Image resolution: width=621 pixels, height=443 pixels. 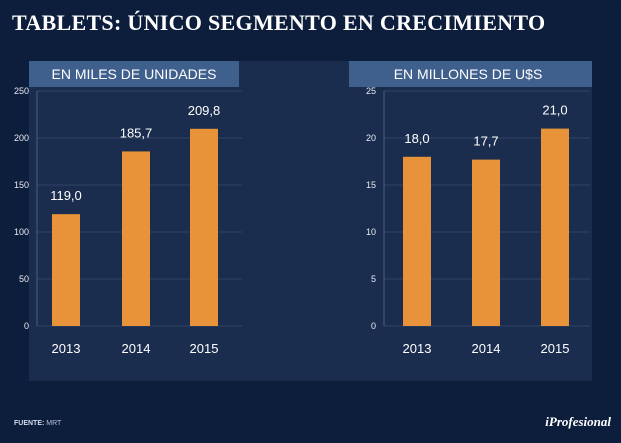 What do you see at coordinates (21, 91) in the screenshot?
I see `y-tick-label: 250` at bounding box center [21, 91].